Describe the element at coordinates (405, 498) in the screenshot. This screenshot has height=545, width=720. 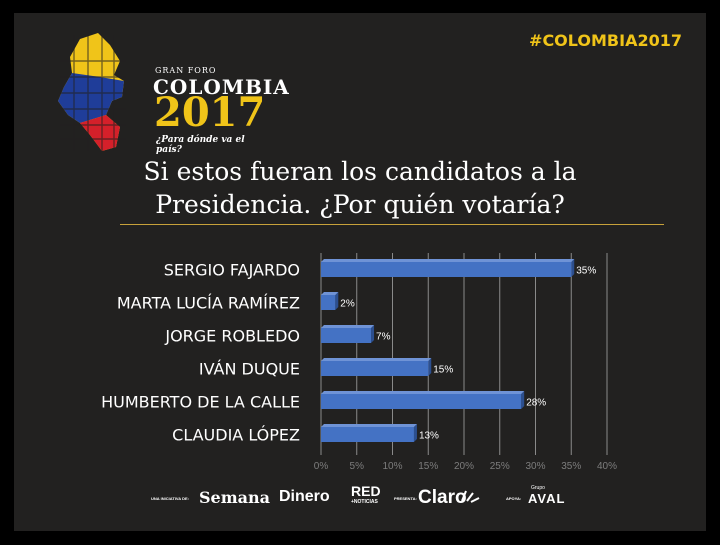
I see `presenta-label: PRESENTA:` at that location.